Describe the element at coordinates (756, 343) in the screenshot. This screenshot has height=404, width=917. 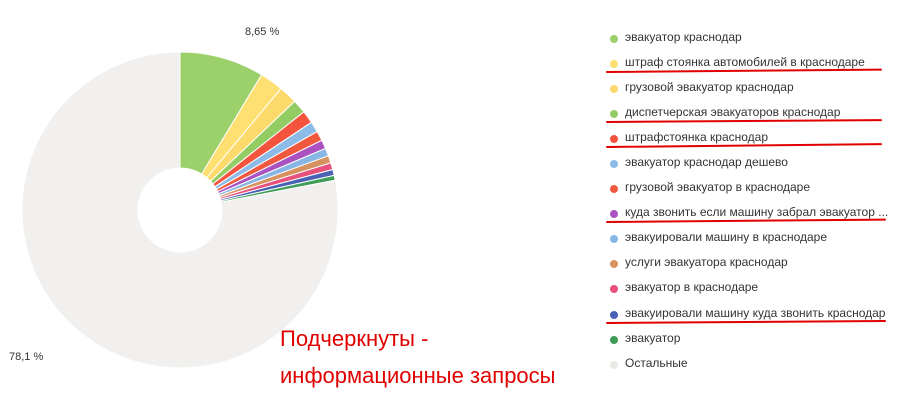
I see `legend-item: эвакуатор` at that location.